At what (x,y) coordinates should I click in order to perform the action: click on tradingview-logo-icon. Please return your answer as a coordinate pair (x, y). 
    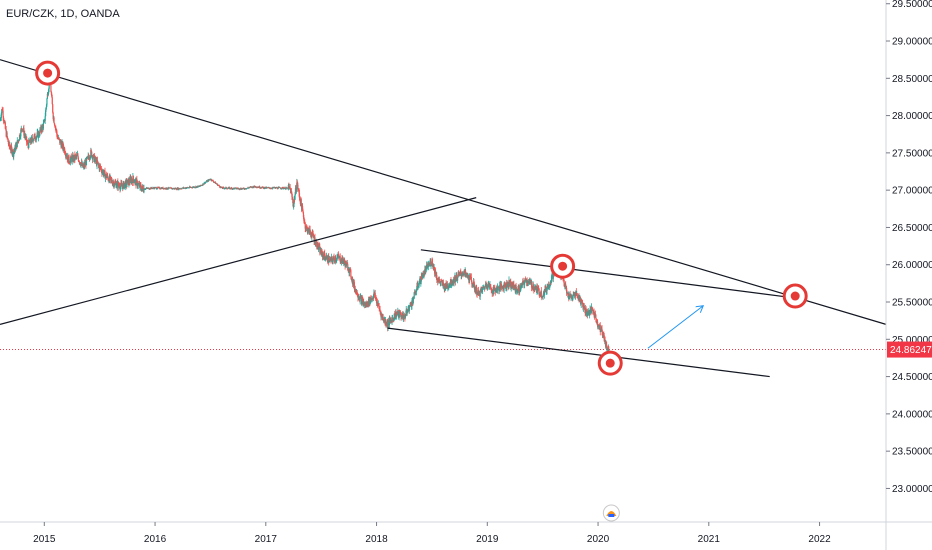
    Looking at the image, I should click on (611, 513).